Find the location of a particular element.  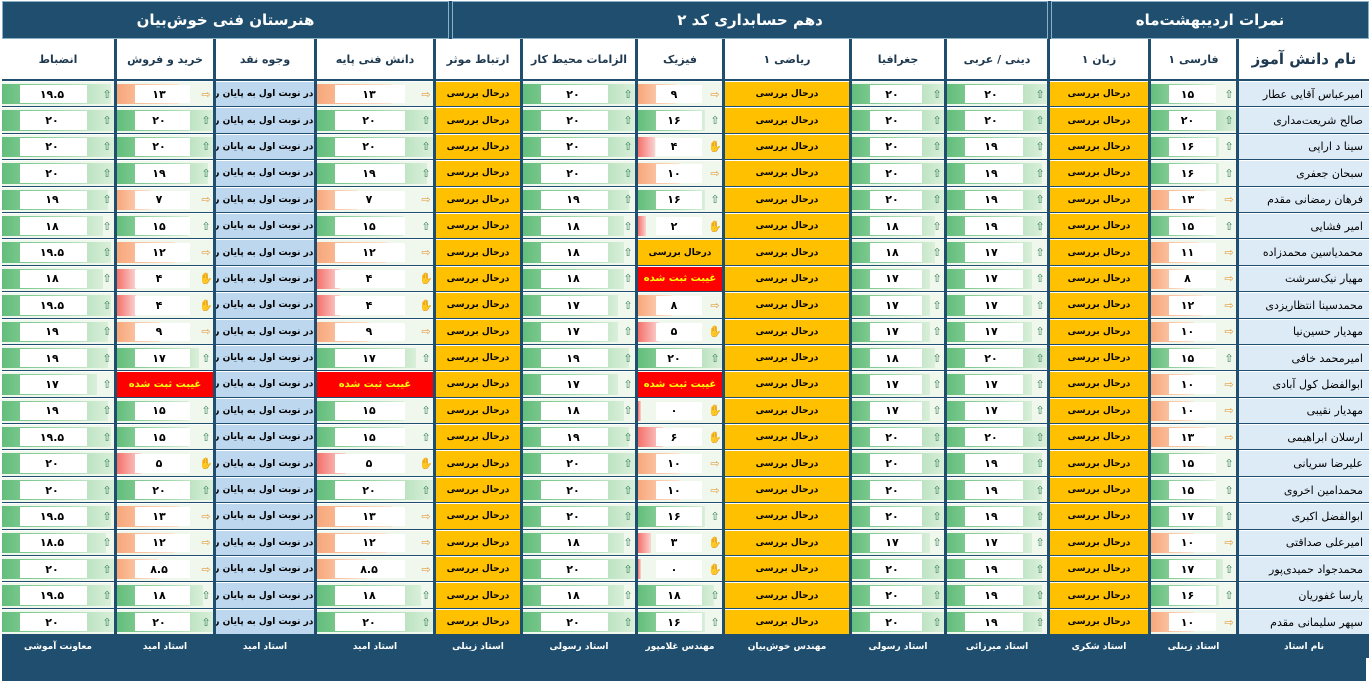

score-cell-basic: ✋ ۵ is located at coordinates (375, 463).